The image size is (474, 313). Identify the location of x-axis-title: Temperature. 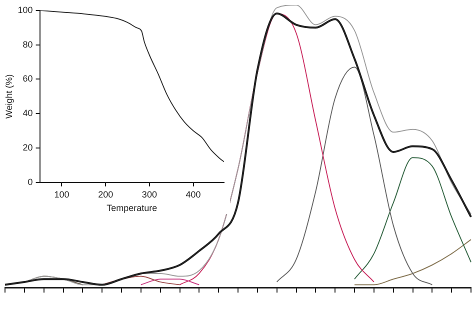
(132, 208).